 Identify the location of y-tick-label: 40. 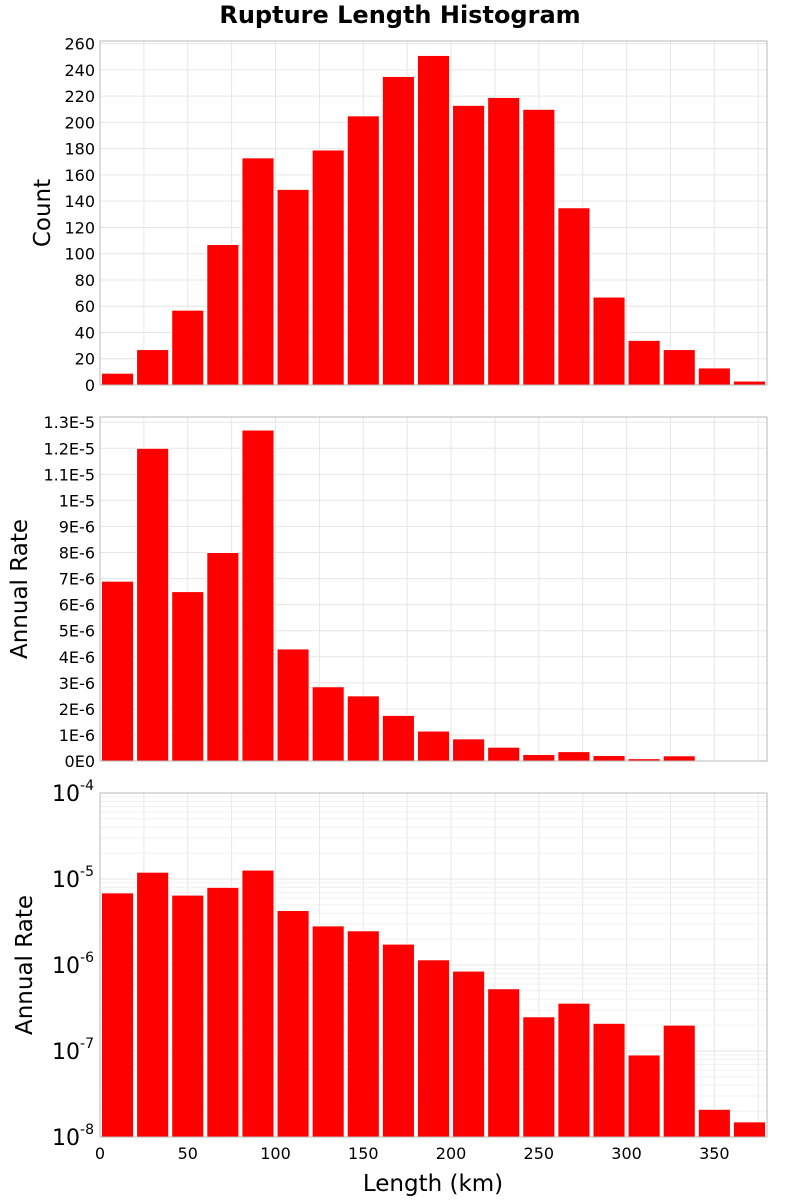
(85, 332).